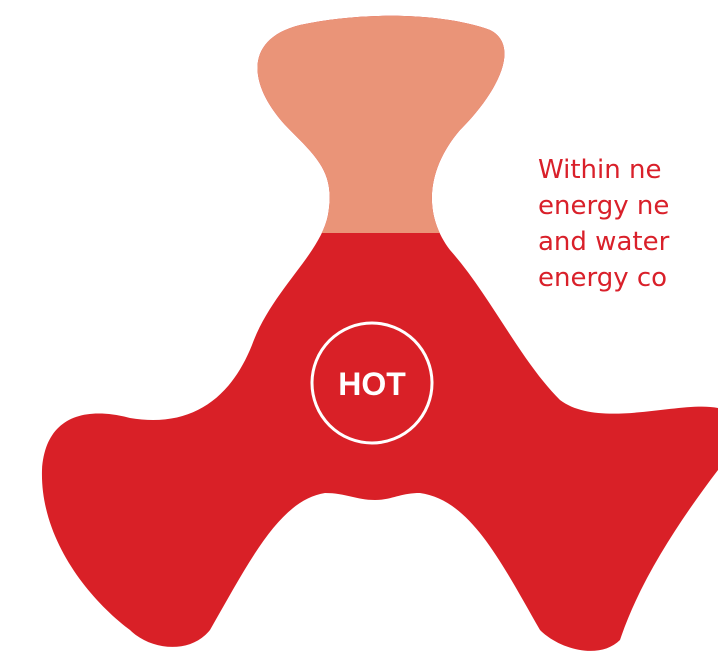 The width and height of the screenshot is (718, 656). Describe the element at coordinates (604, 242) in the screenshot. I see `caption-line: and water` at that location.